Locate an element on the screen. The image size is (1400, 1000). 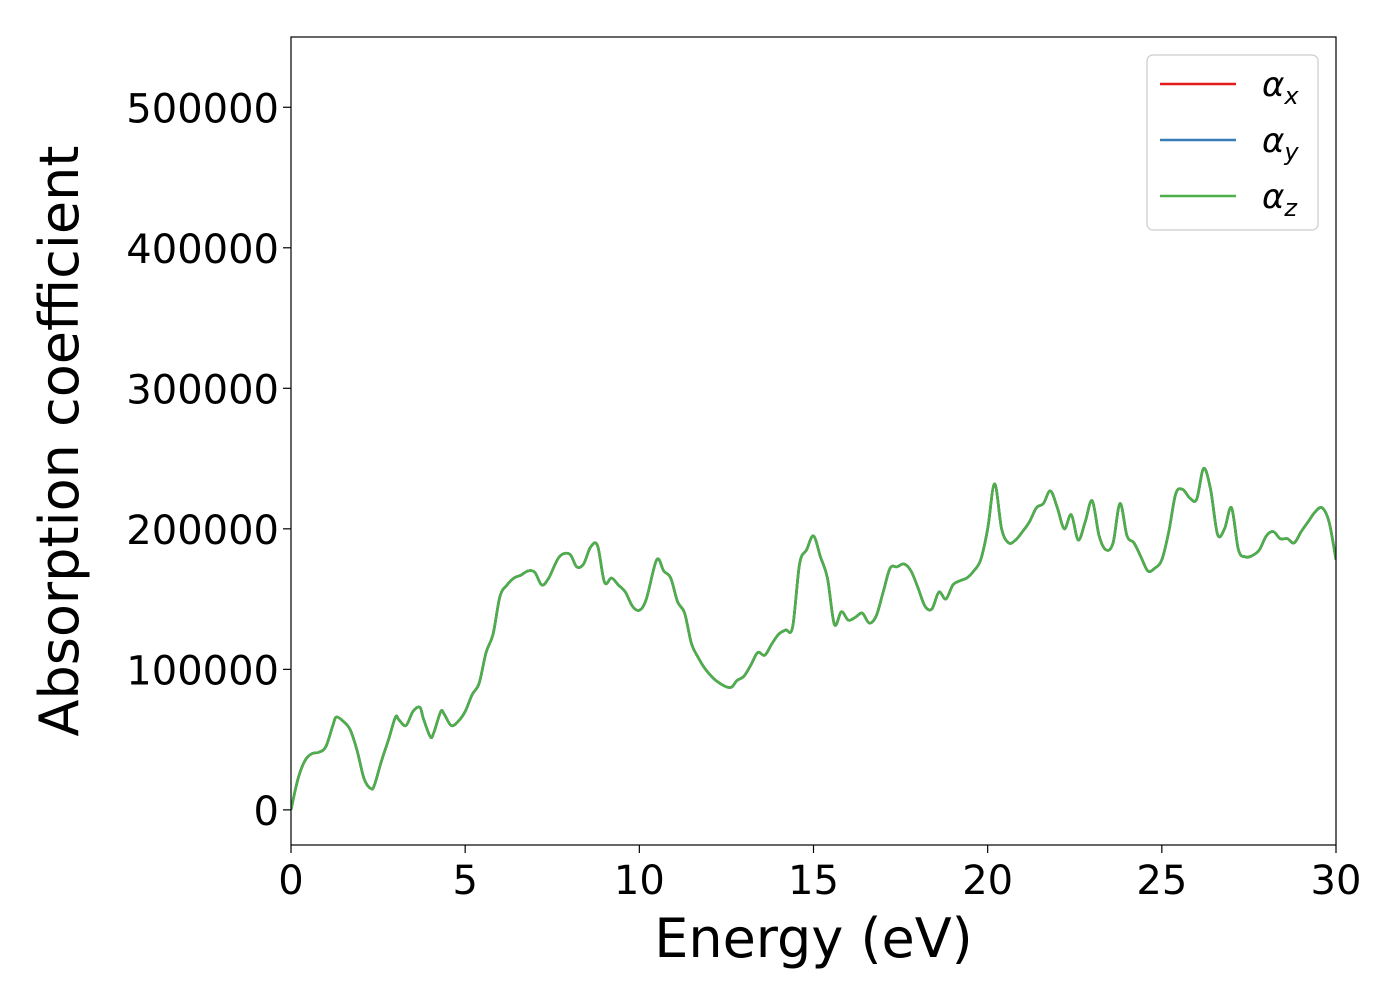
y-tick-label-1: 100000 is located at coordinates (202, 671).